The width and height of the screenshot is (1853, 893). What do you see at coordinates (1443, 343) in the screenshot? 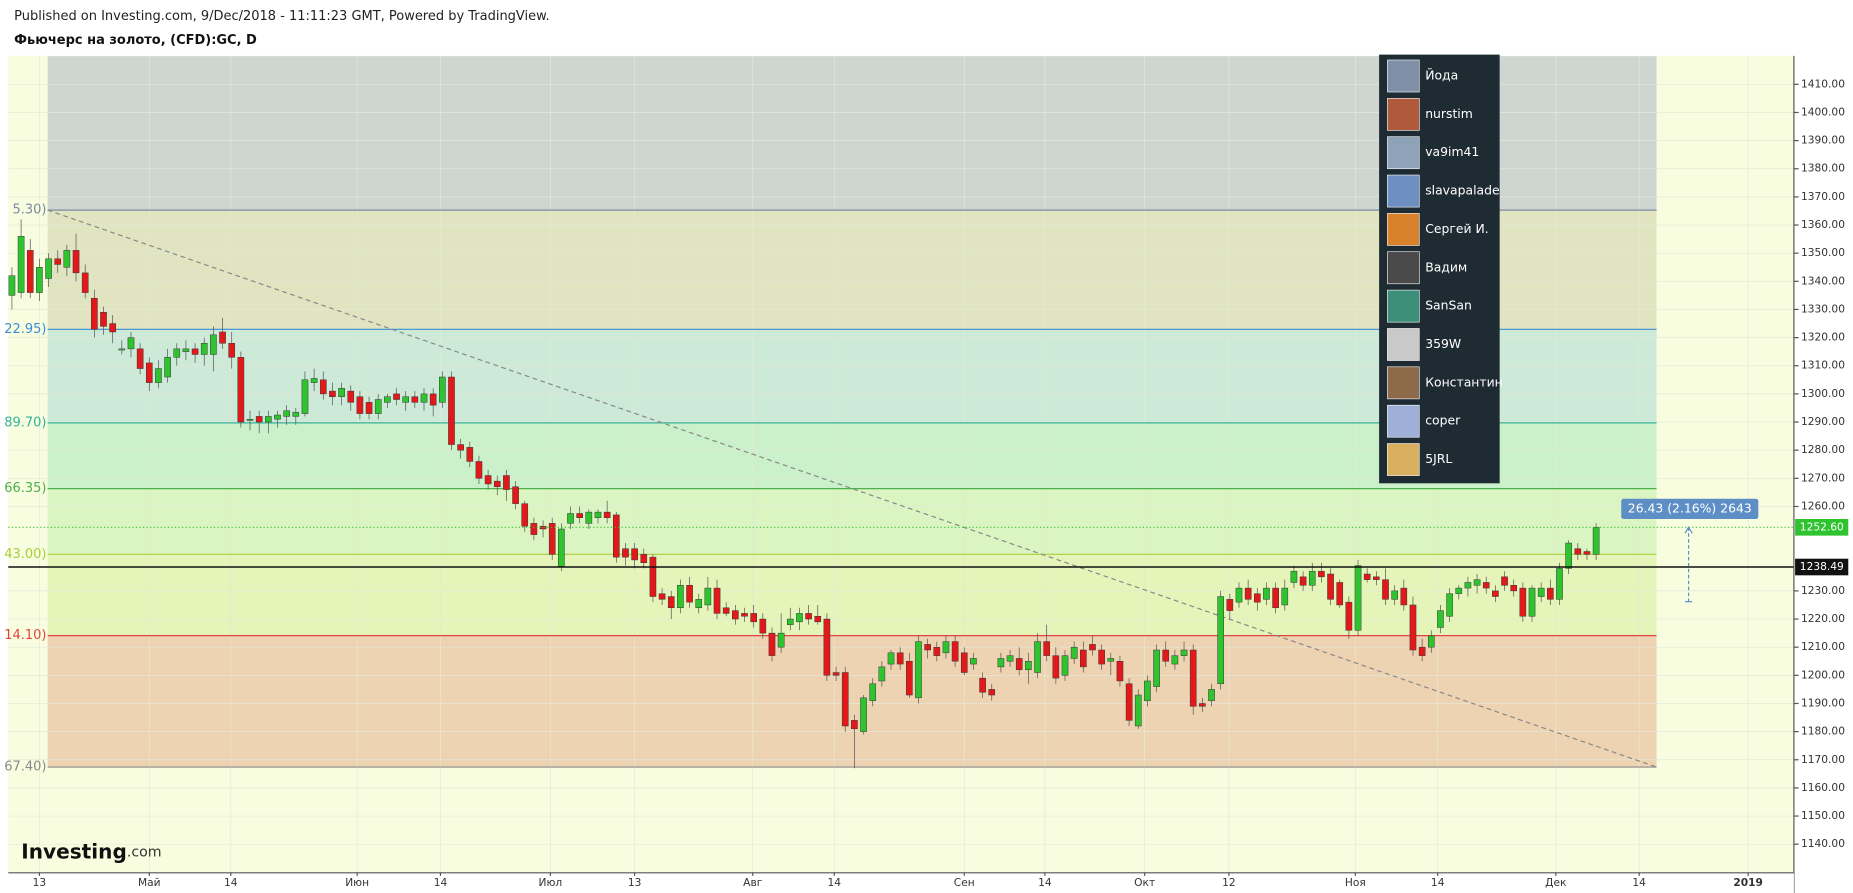
I see `user-name: 359W` at bounding box center [1443, 343].